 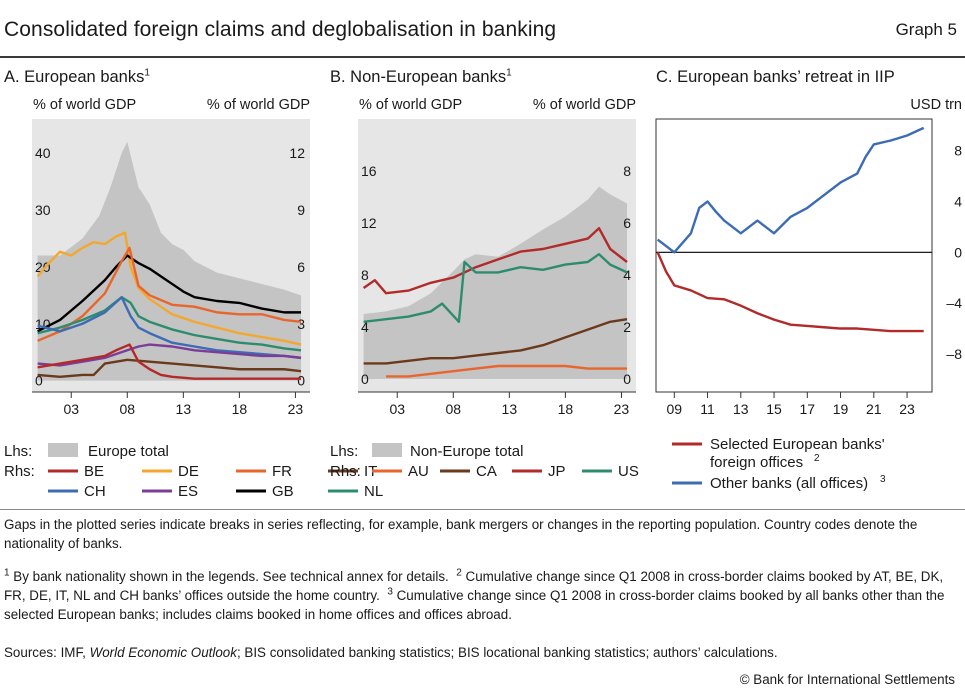 I want to click on fn3-marker: 3, so click(x=390, y=592).